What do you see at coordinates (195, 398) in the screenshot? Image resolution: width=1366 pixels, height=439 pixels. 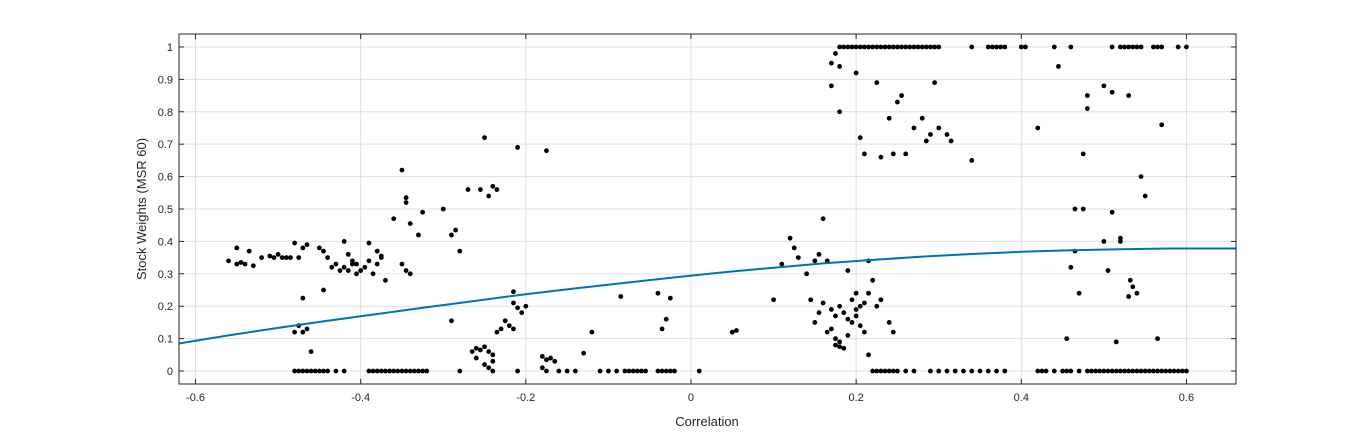 I see `x-tick-label: -0.6` at bounding box center [195, 398].